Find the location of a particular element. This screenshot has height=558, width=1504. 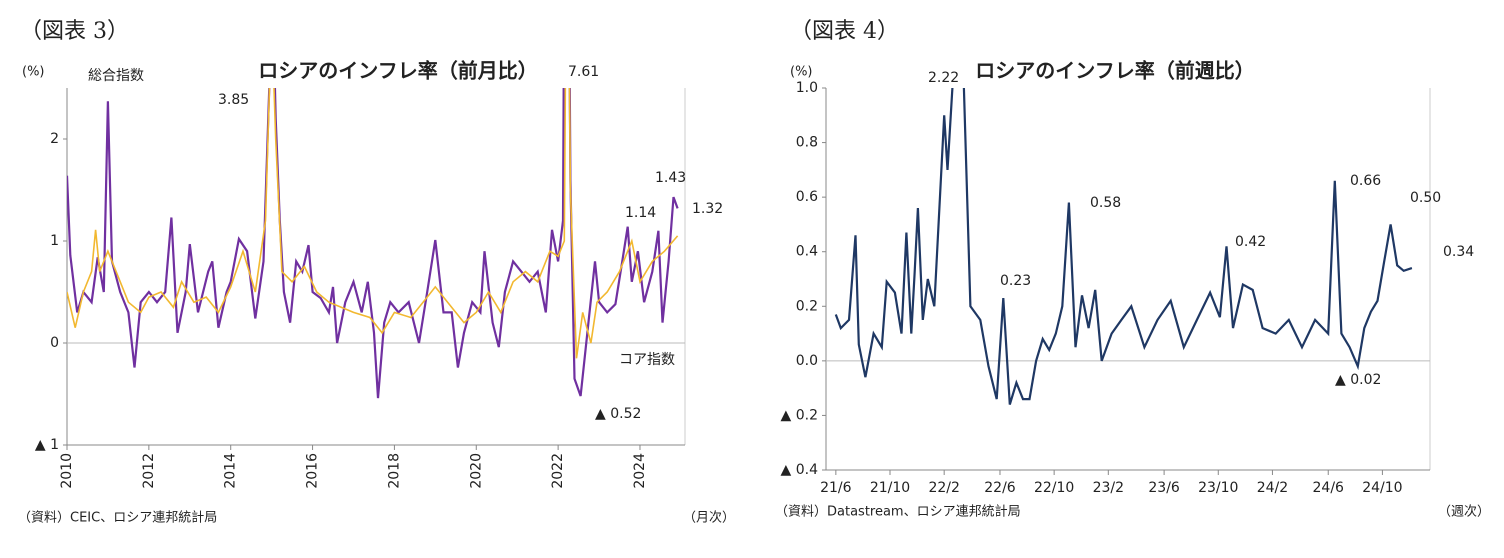

y-tick-label: 0.0 is located at coordinates (807, 361).